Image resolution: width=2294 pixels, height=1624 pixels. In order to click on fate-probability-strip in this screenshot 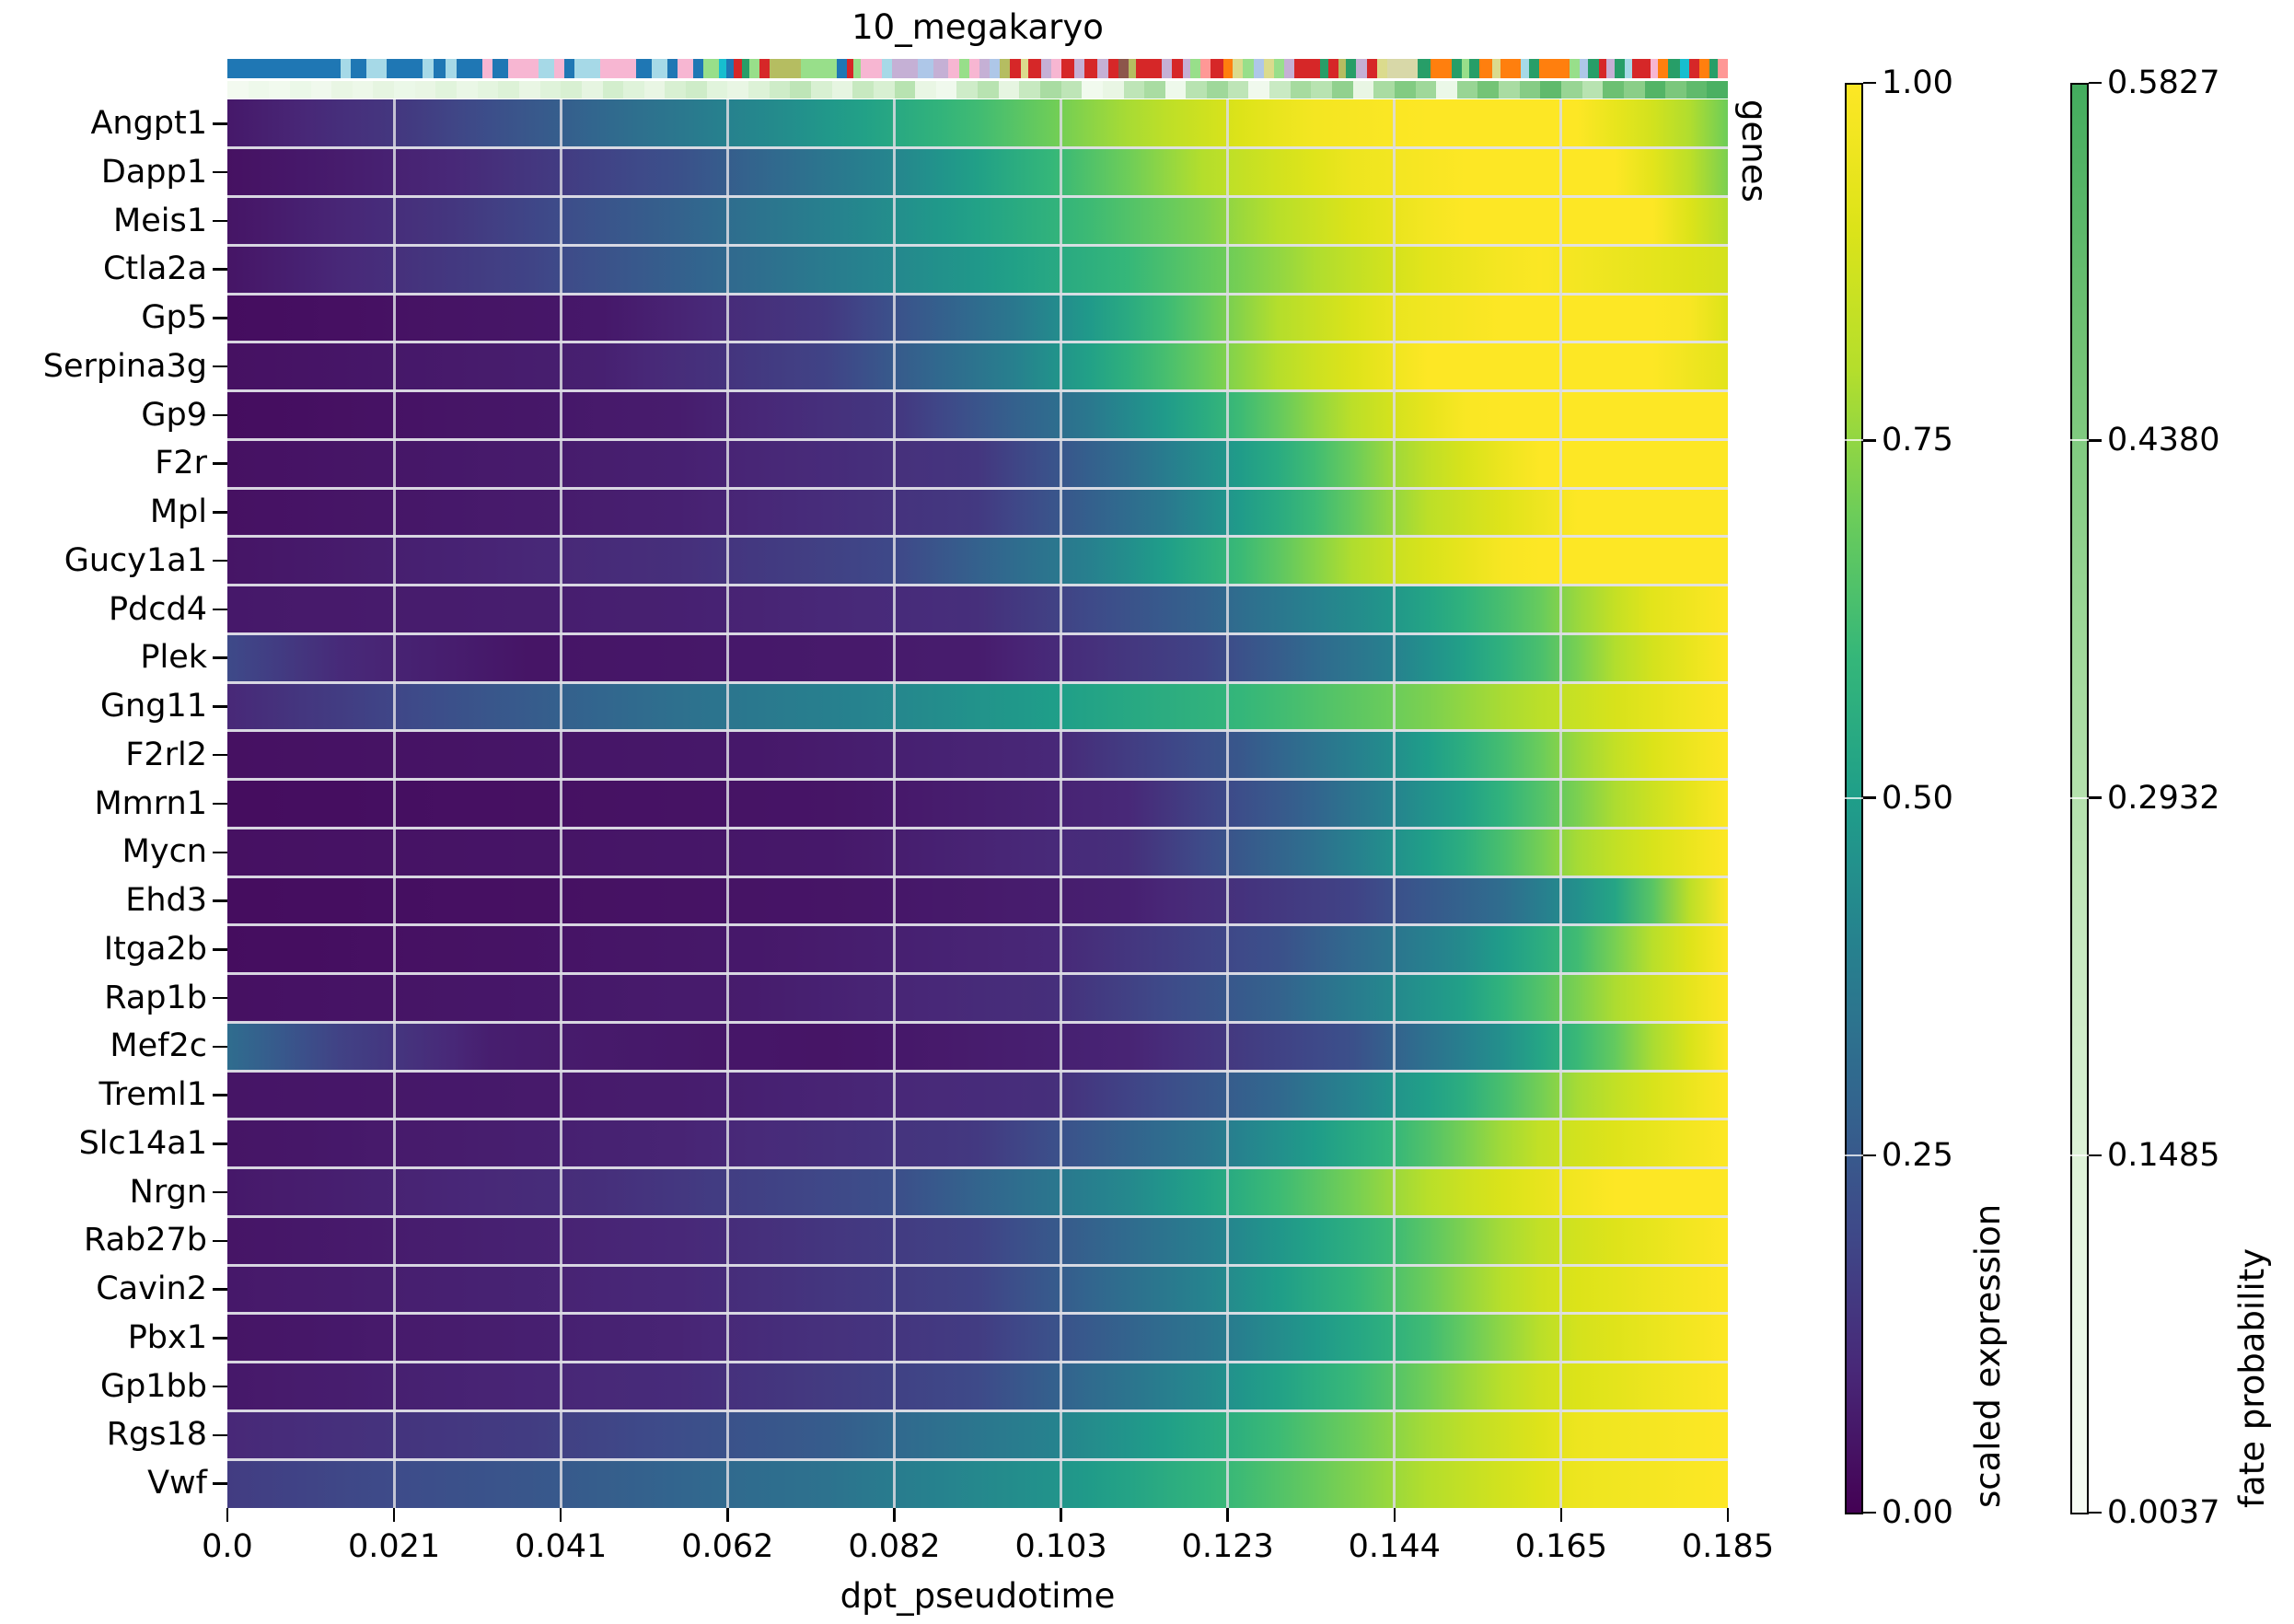, I will do `click(978, 90)`.